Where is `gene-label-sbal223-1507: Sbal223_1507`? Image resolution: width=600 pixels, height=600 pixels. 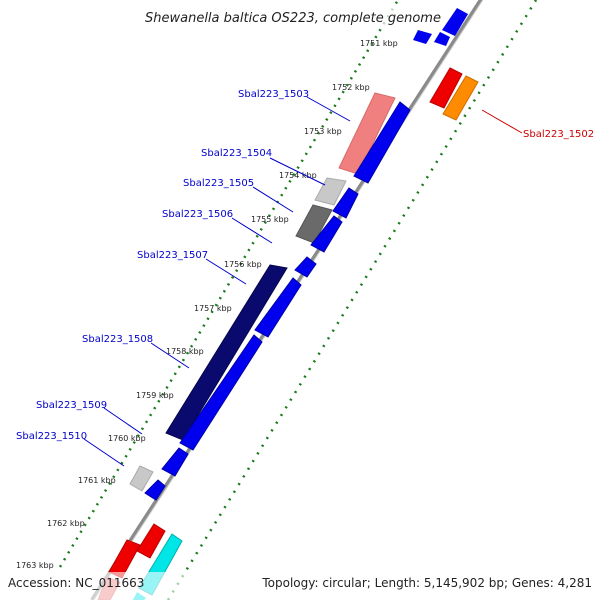
gene-label-sbal223-1507: Sbal223_1507 is located at coordinates (172, 255).